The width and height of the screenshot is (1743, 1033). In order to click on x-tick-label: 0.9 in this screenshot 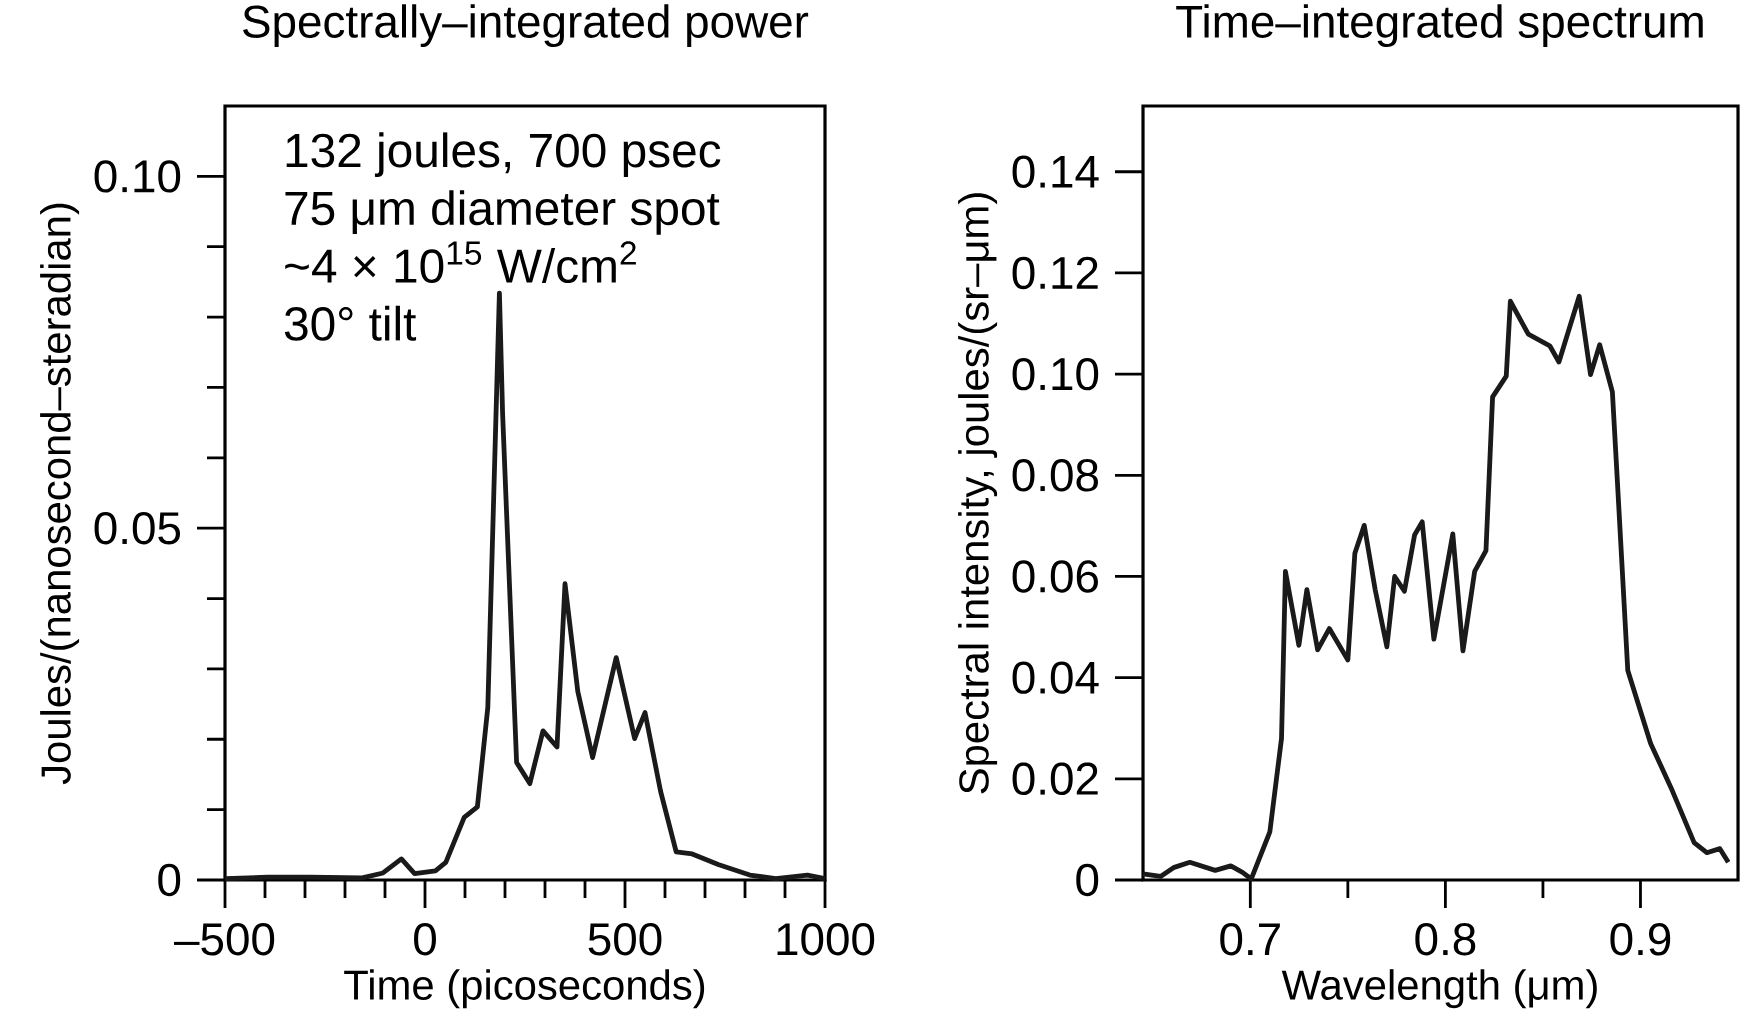, I will do `click(1640, 939)`.